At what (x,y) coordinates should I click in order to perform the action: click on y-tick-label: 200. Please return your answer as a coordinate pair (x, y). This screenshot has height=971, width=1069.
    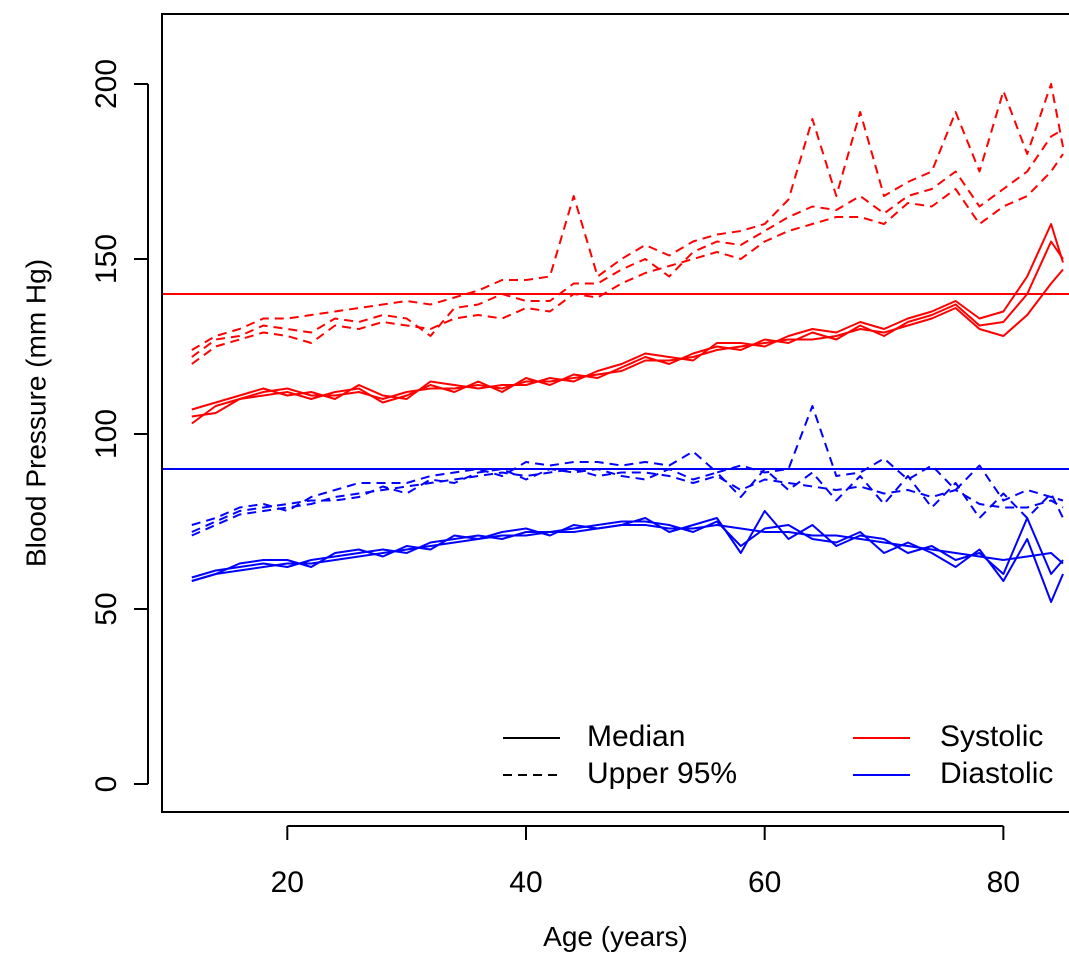
    Looking at the image, I should click on (106, 84).